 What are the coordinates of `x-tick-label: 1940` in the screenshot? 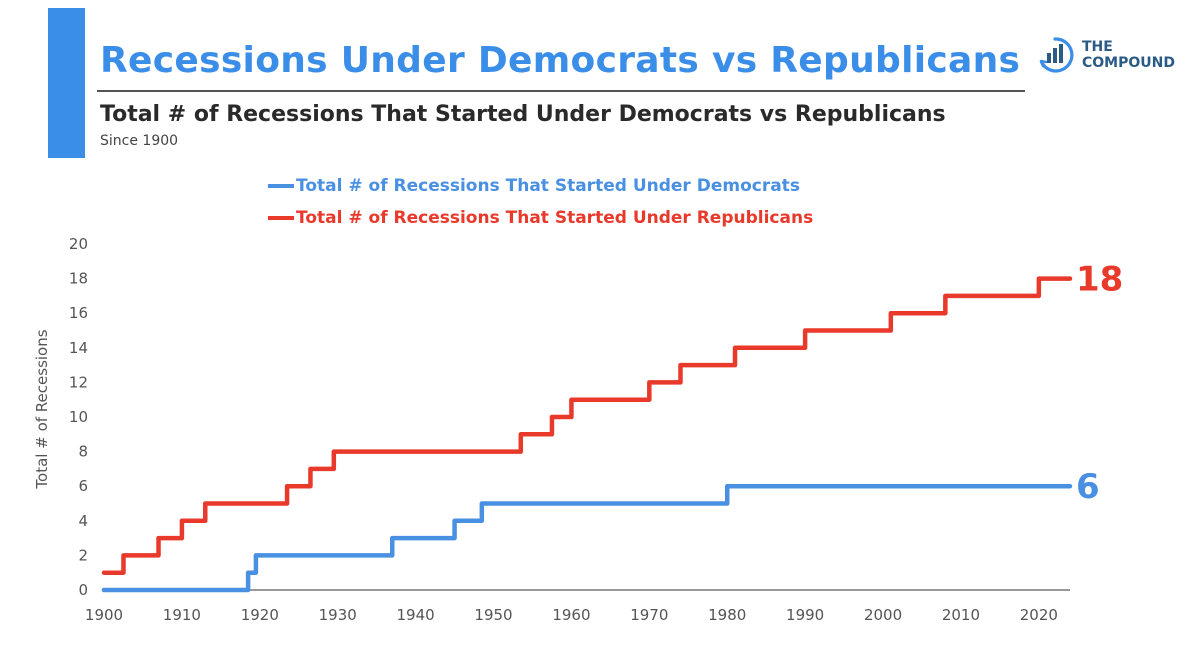 It's located at (416, 615).